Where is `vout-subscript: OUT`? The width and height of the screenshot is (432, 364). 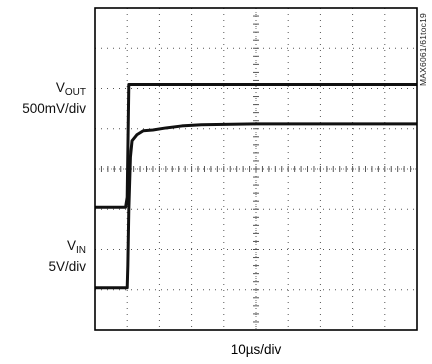 vout-subscript: OUT is located at coordinates (75, 92).